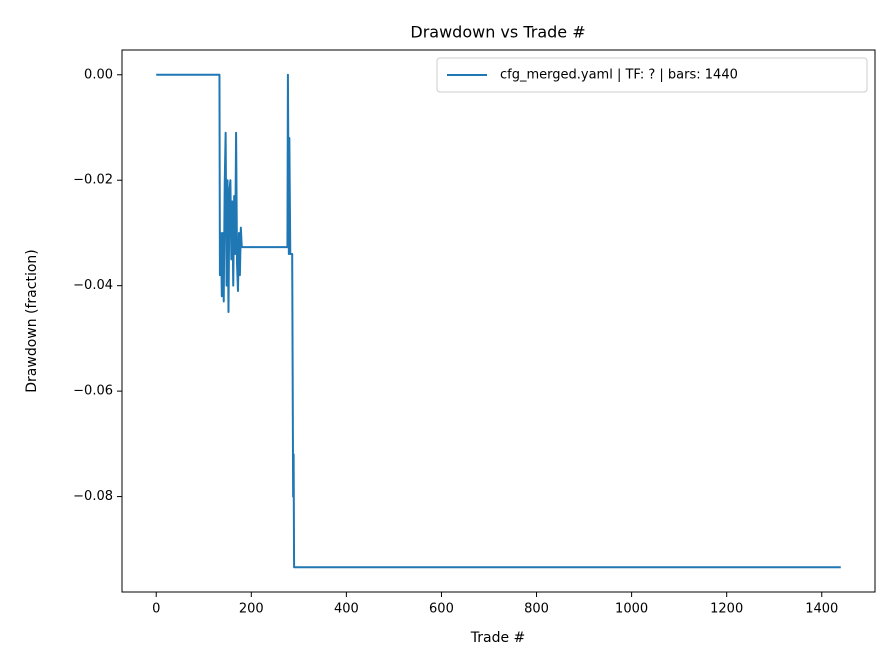  Describe the element at coordinates (93, 285) in the screenshot. I see `y-tick-label: −0.04` at that location.